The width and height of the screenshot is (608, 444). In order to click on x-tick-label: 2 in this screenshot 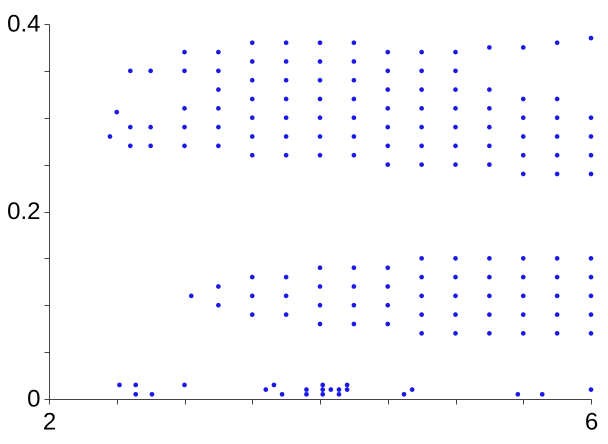, I will do `click(49, 422)`.